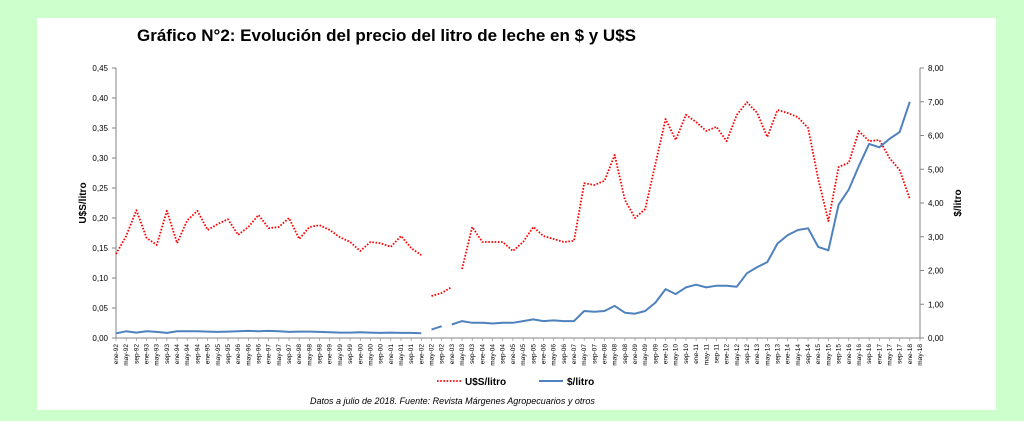  What do you see at coordinates (208, 354) in the screenshot?
I see `x-tick-label: ene-95` at bounding box center [208, 354].